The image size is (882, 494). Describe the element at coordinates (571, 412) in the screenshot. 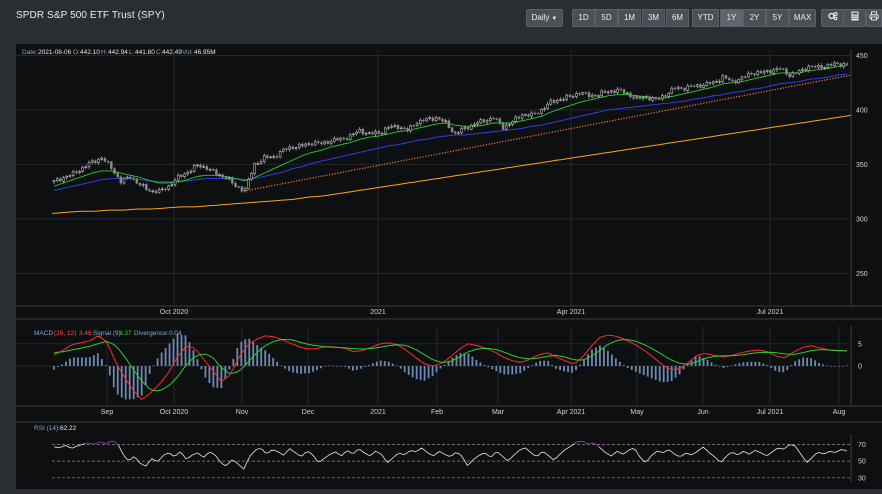

I see `macd-x-tick-label: Apr 2021` at that location.